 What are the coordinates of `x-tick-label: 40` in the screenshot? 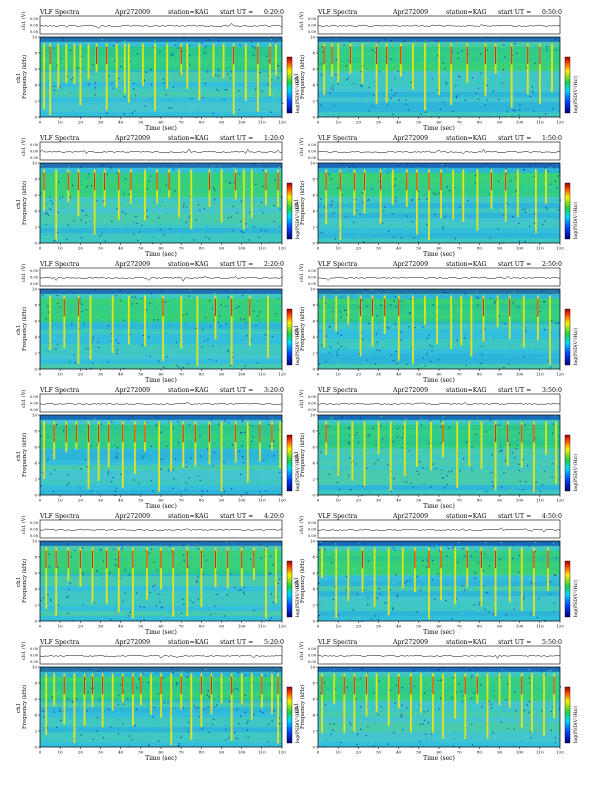 It's located at (121, 500).